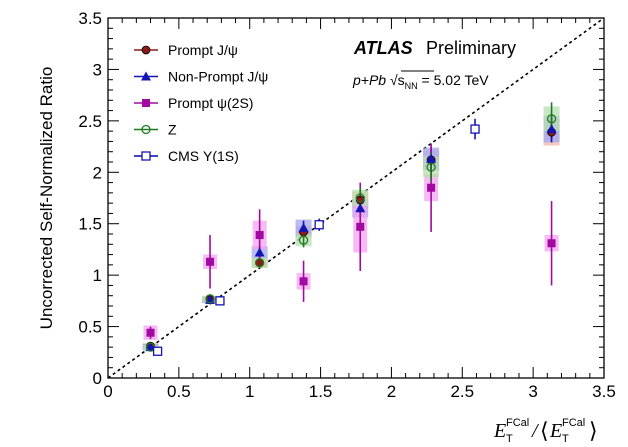  Describe the element at coordinates (146, 76) in the screenshot. I see `legend-marker-non-prompt-j` at that location.